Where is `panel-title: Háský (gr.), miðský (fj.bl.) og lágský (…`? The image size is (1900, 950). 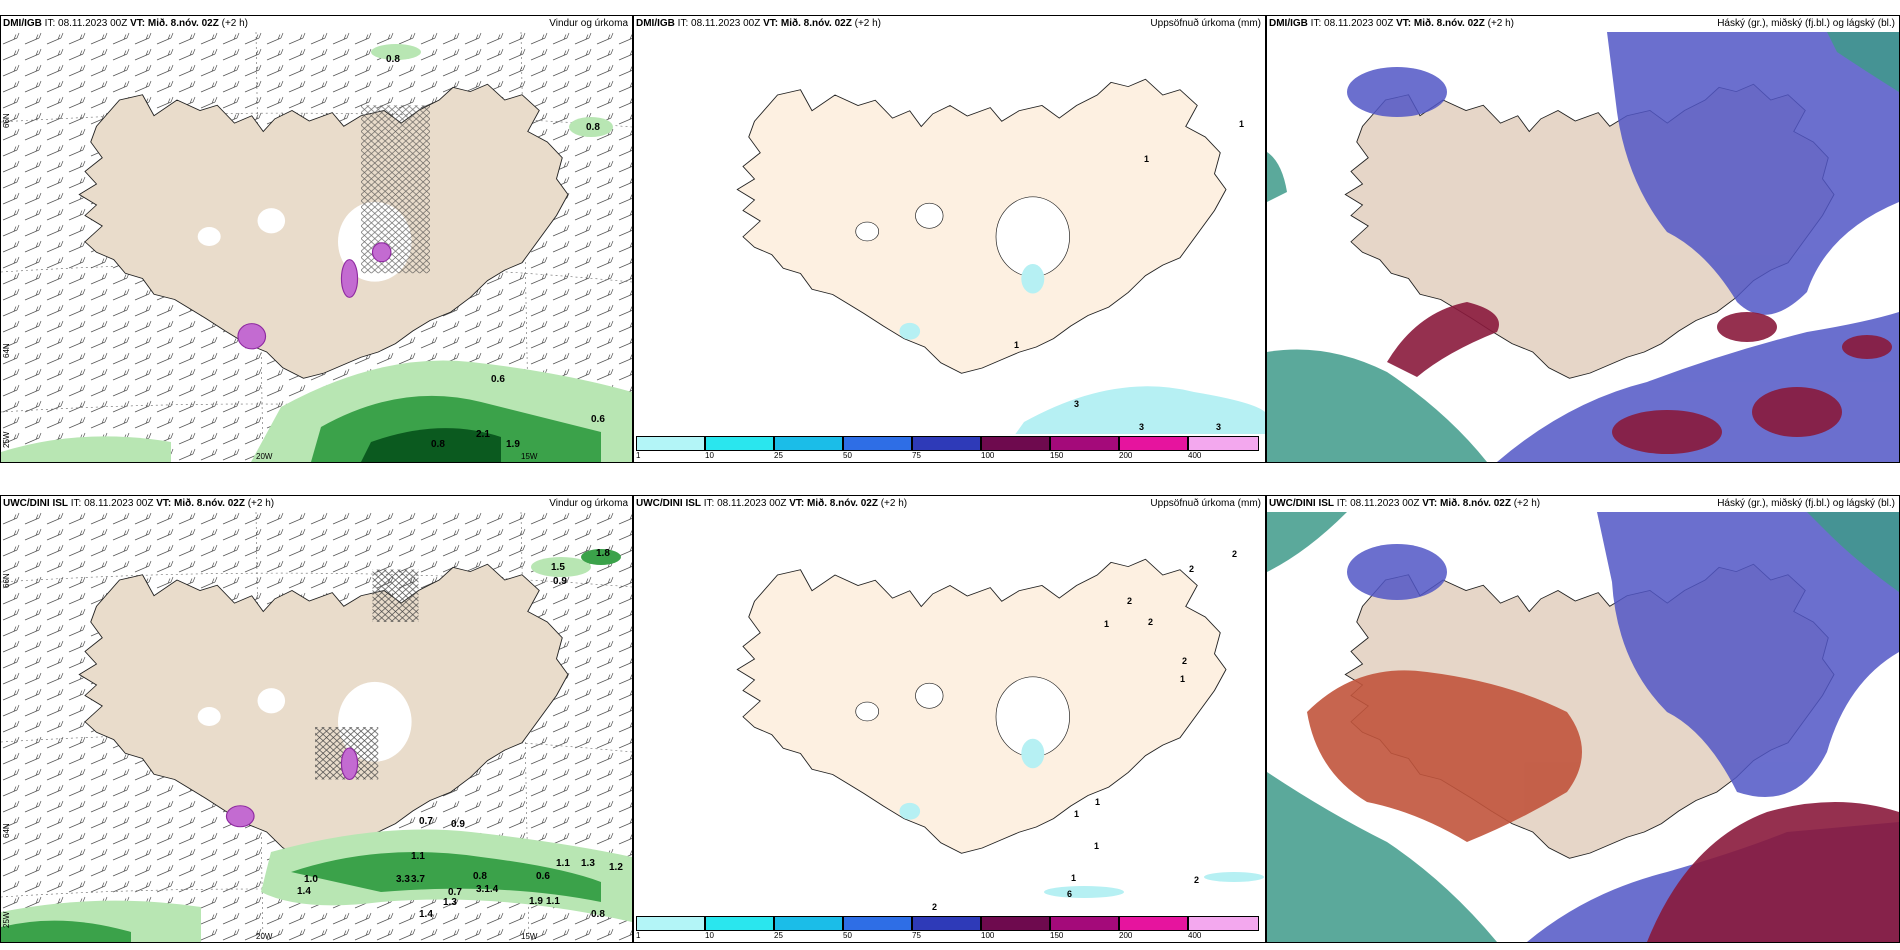
panel-title: Háský (gr.), miðský (fj.bl.) og lágský (… is located at coordinates (1806, 503).